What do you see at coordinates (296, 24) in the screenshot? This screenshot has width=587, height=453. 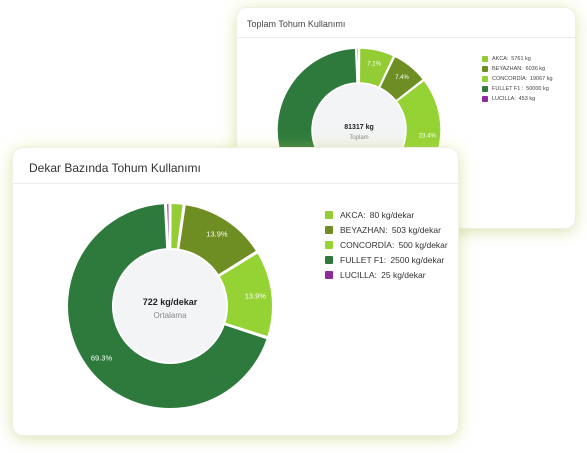 I see `card-title: Toplam Tohum Kullanımı` at bounding box center [296, 24].